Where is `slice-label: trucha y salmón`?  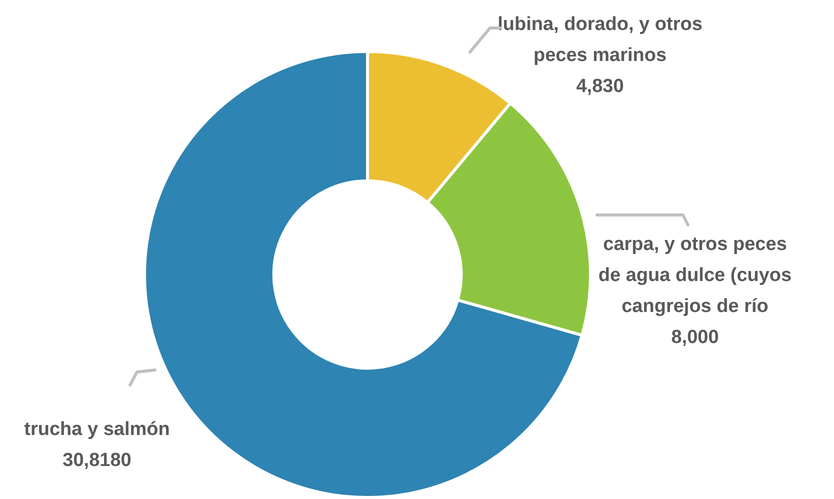
slice-label: trucha y salmón is located at coordinates (97, 429).